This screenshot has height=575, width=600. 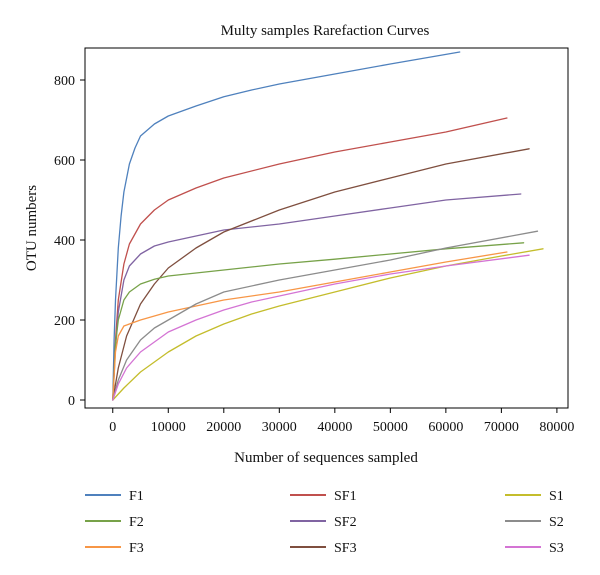 I want to click on legend-label: F1, so click(x=136, y=496).